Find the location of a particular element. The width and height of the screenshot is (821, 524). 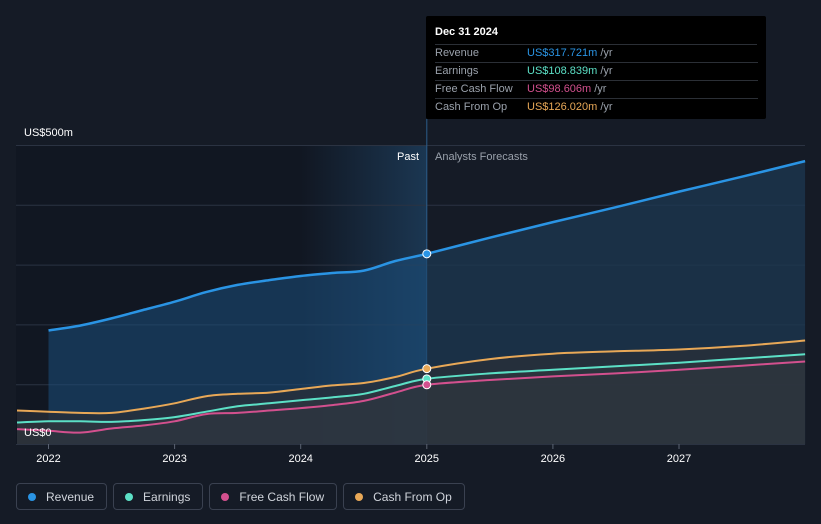

tooltip-row: Free Cash Flow US$98.606m/yr is located at coordinates (596, 90).